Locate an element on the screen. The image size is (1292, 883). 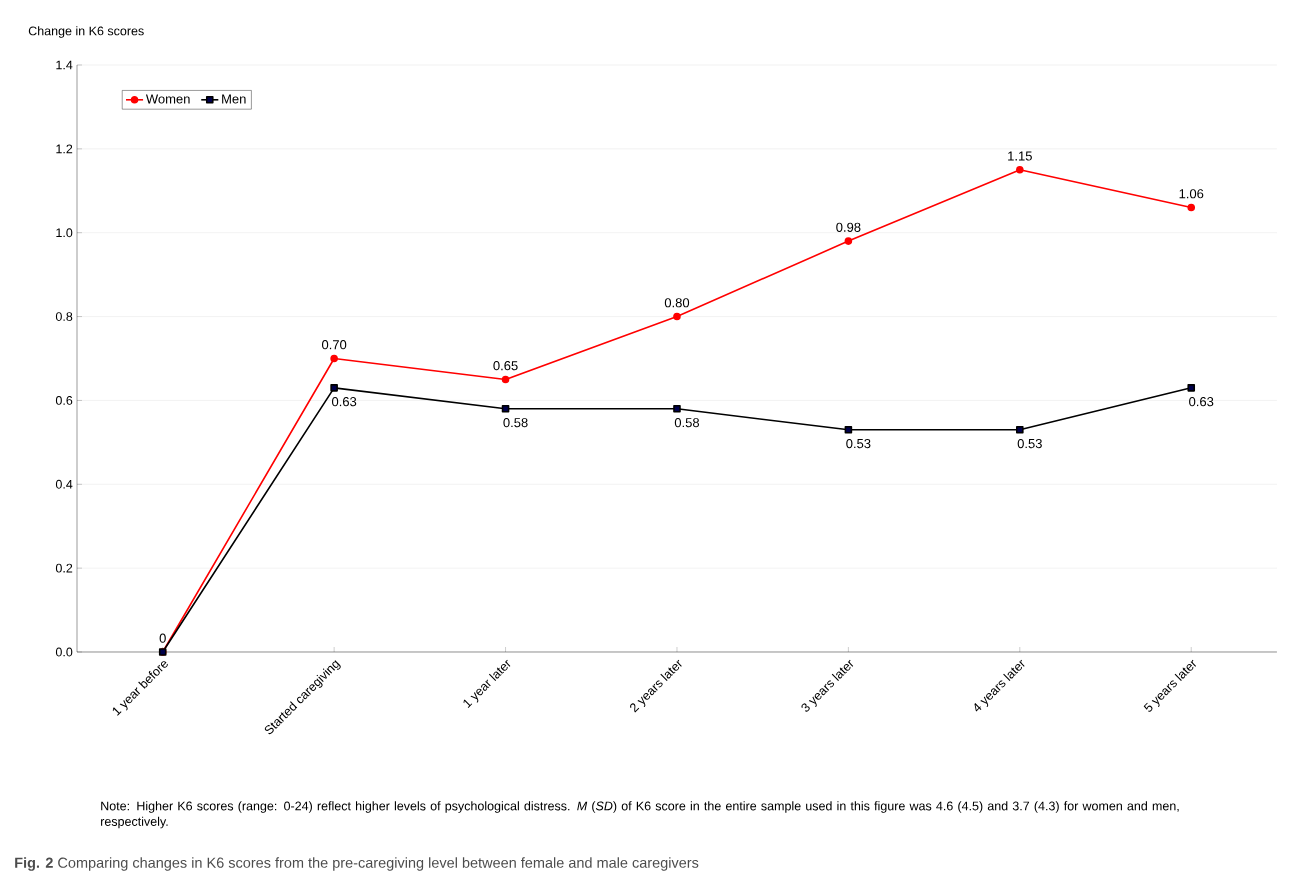
text: Fig. 2 Comparing changes in K6 scores from the pre-caregiving level between female and male caregivers is located at coordinates (357, 864).